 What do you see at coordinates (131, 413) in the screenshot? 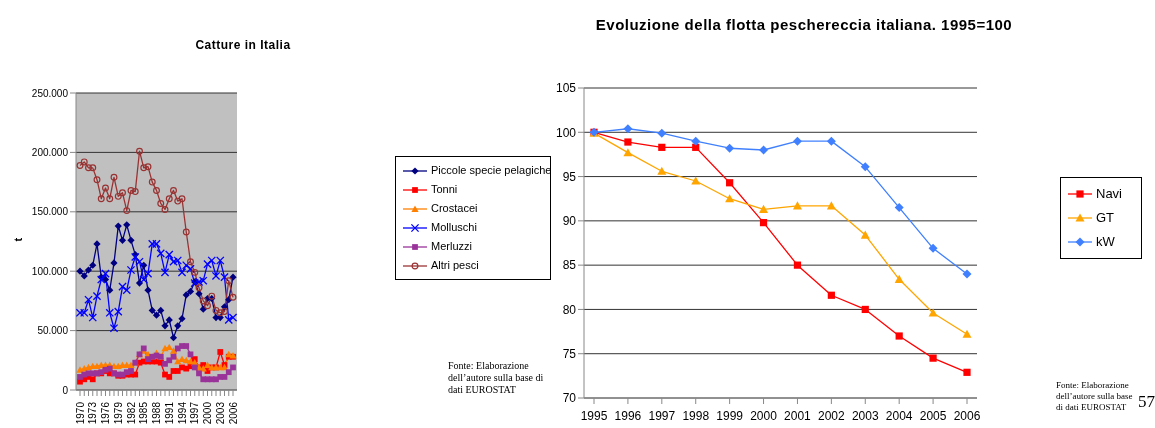
I see `x-tick-label: 1982` at bounding box center [131, 413].